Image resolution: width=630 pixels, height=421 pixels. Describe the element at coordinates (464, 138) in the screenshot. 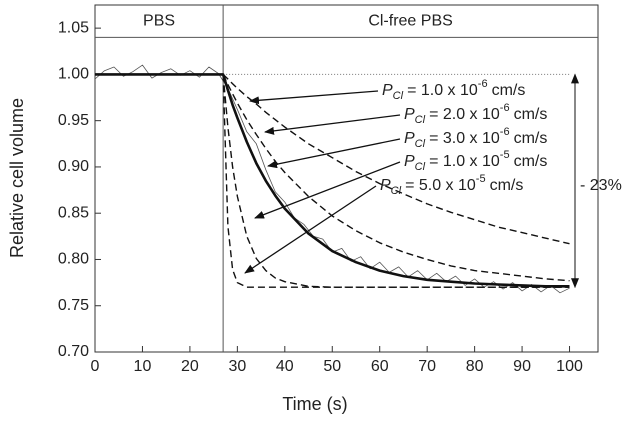

I see `annotation-text: = 3.0 x 10` at that location.